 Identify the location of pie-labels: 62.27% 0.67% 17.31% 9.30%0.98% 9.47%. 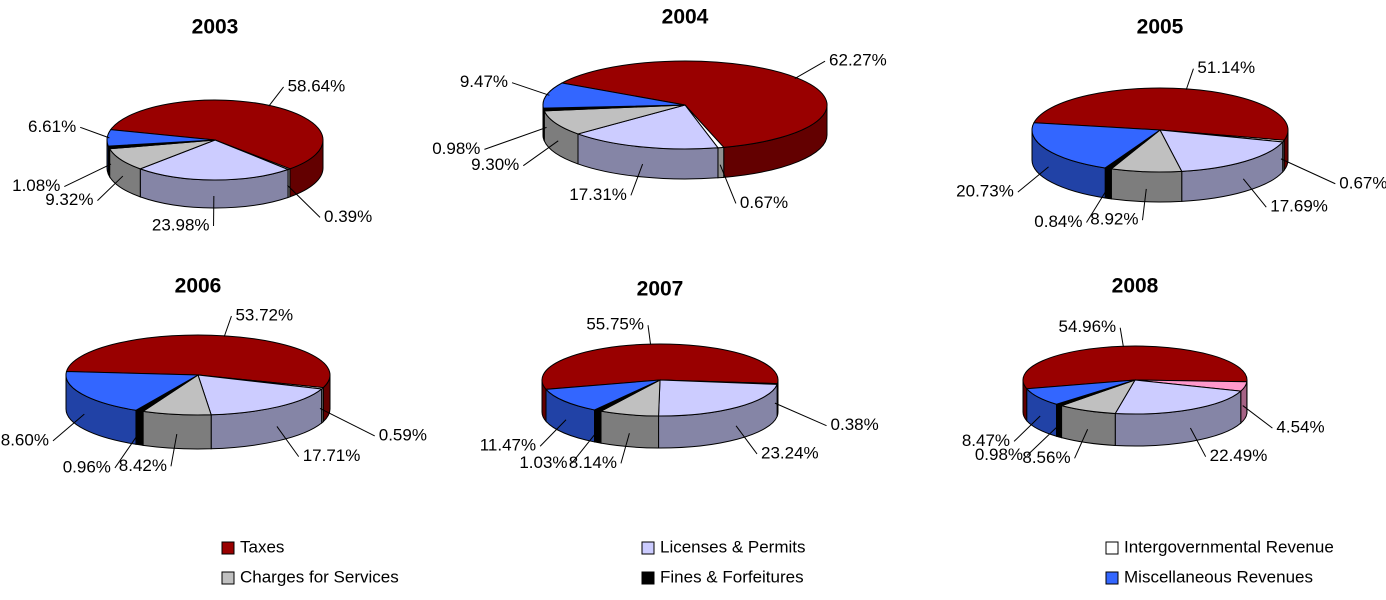
(659, 131).